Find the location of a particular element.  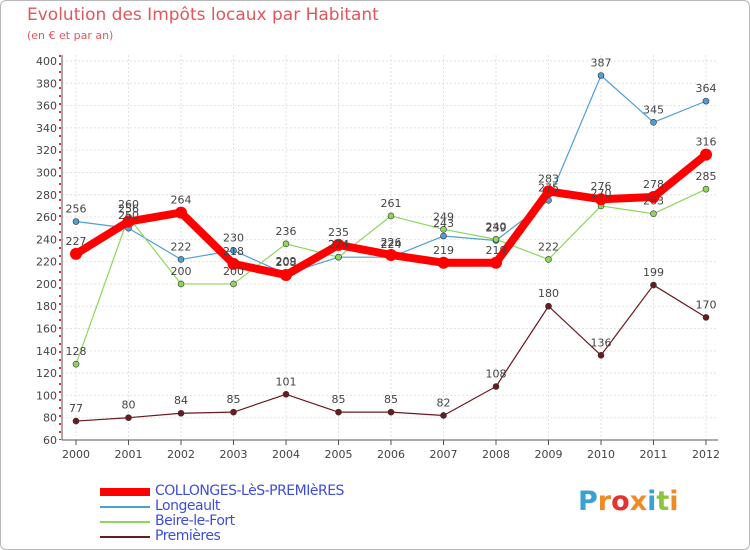

data-label: 270 is located at coordinates (601, 193).